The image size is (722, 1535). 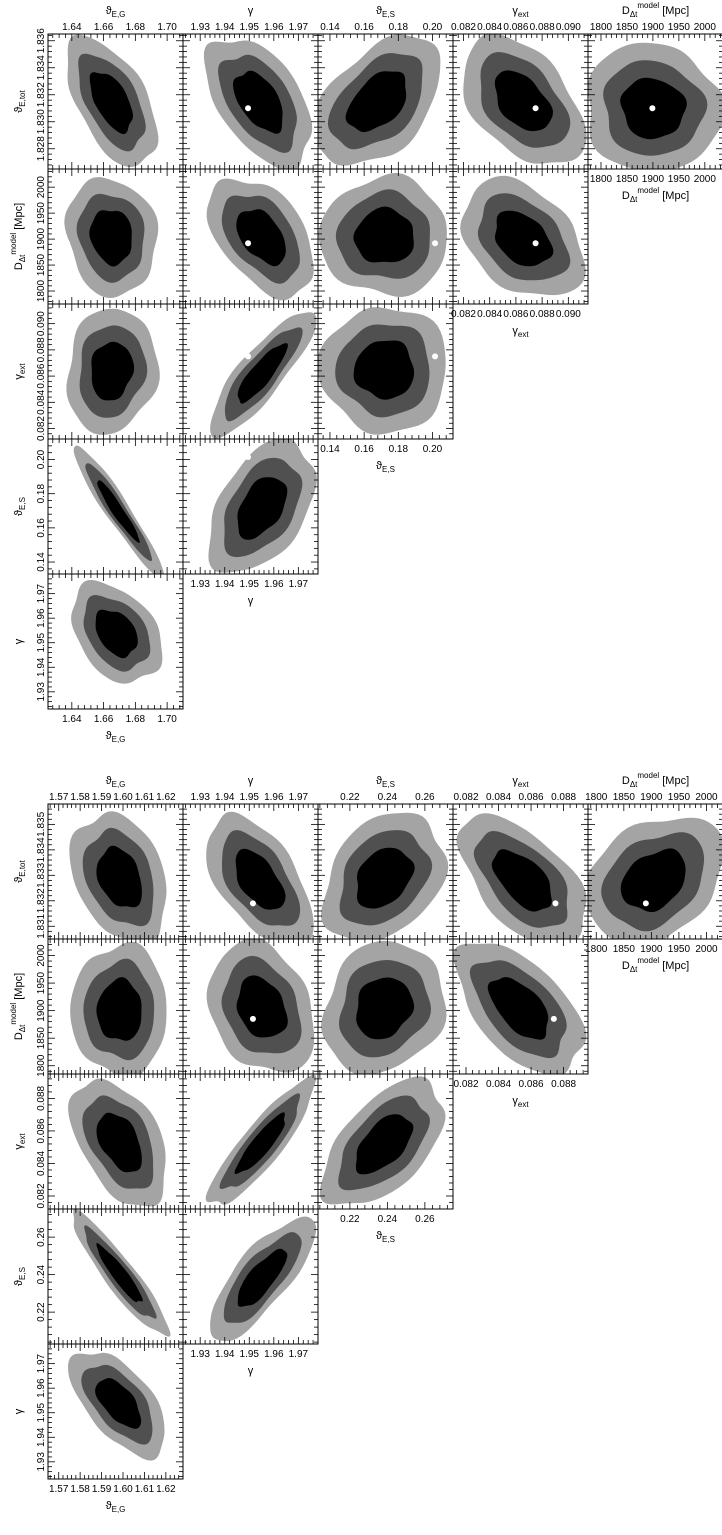 I want to click on top-tick-label: 1800, so click(x=601, y=27).